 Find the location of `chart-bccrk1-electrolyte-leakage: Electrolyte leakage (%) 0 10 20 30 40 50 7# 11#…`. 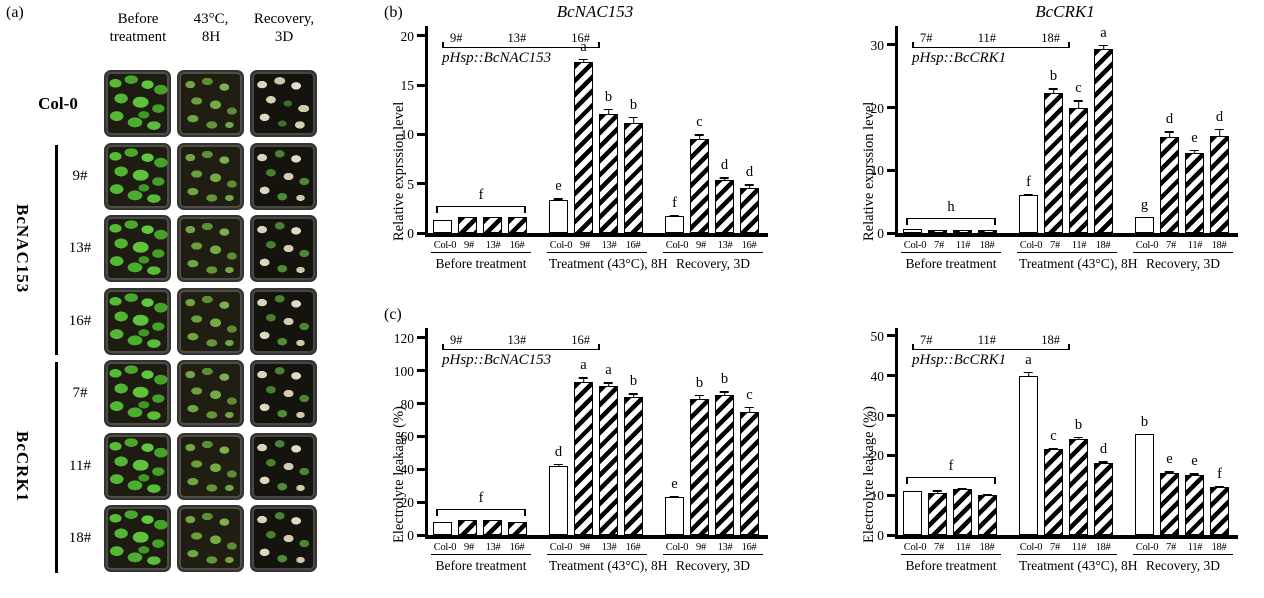

chart-bccrk1-electrolyte-leakage: Electrolyte leakage (%) 0 10 20 30 40 50 7# 11#… is located at coordinates (1045, 439).